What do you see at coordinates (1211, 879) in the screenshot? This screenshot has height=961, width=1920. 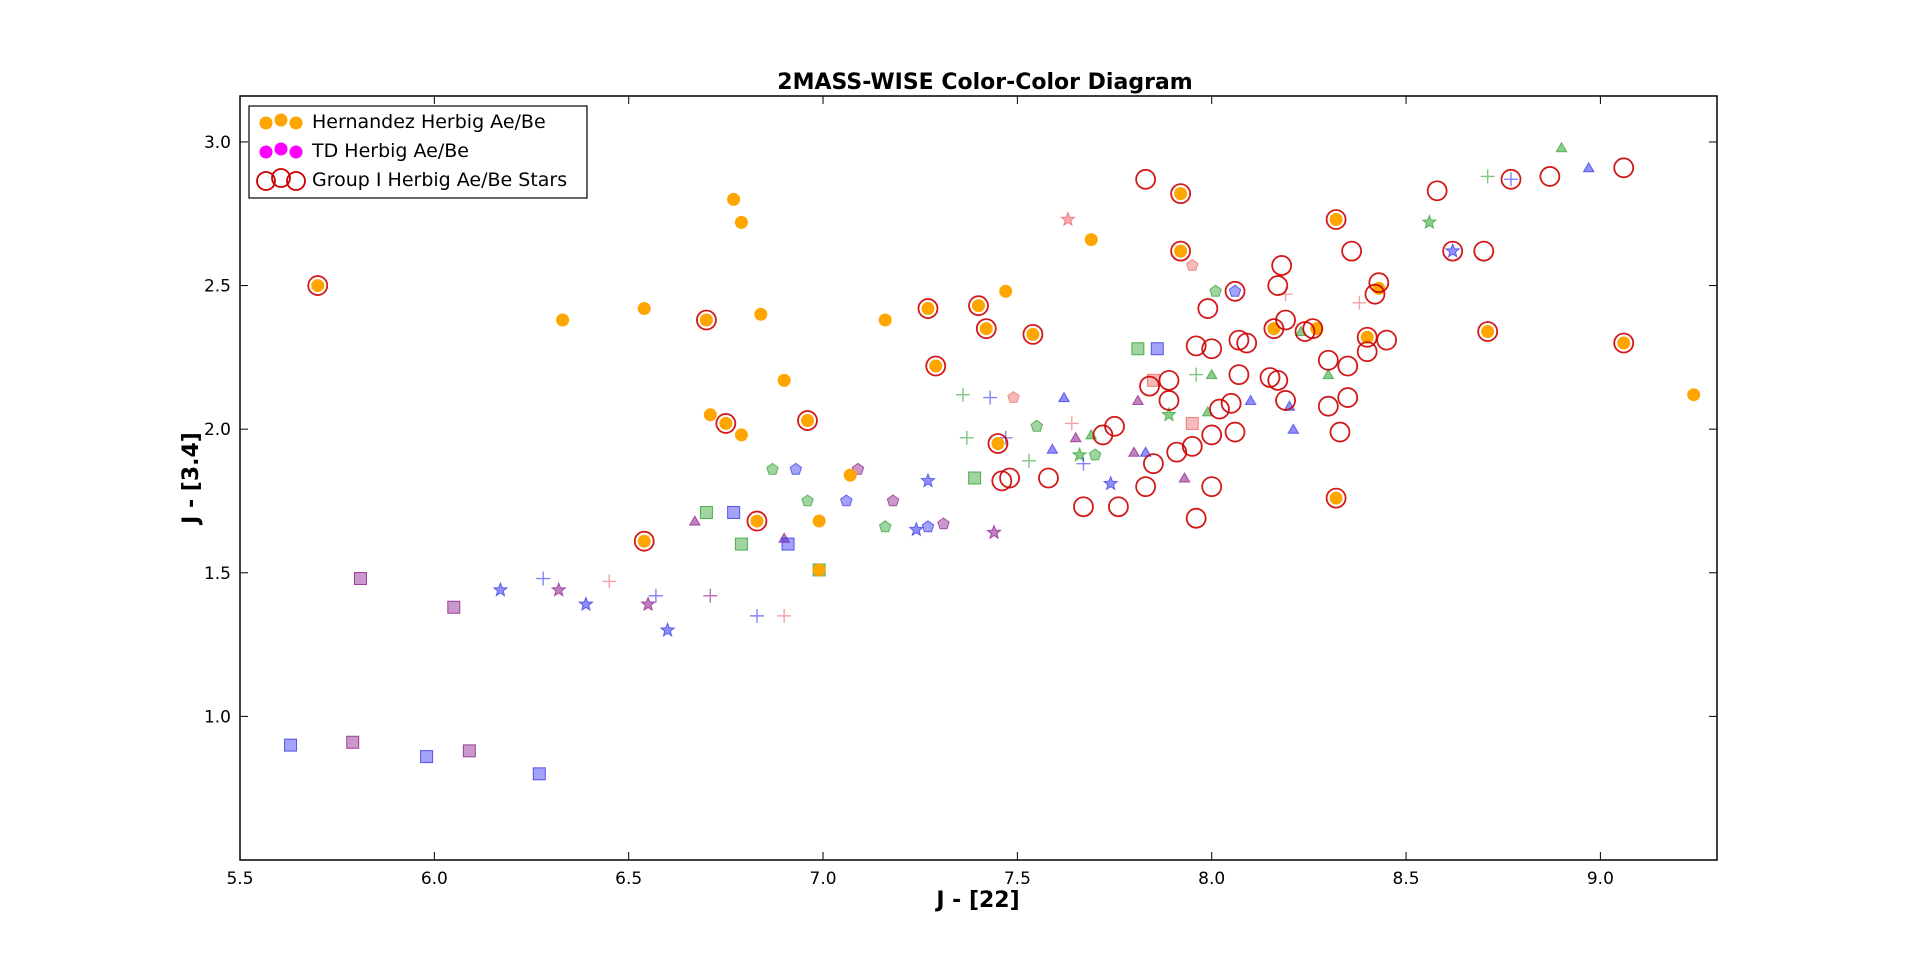 I see `x-tick-label: 8.0` at bounding box center [1211, 879].